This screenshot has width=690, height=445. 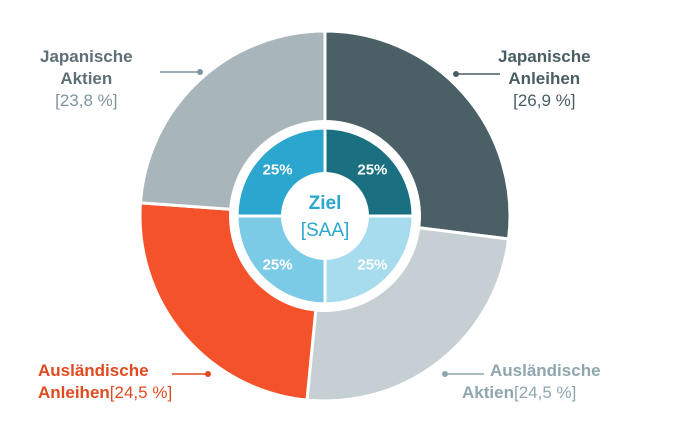 What do you see at coordinates (372, 170) in the screenshot?
I see `inner-slice-label-1: 25%` at bounding box center [372, 170].